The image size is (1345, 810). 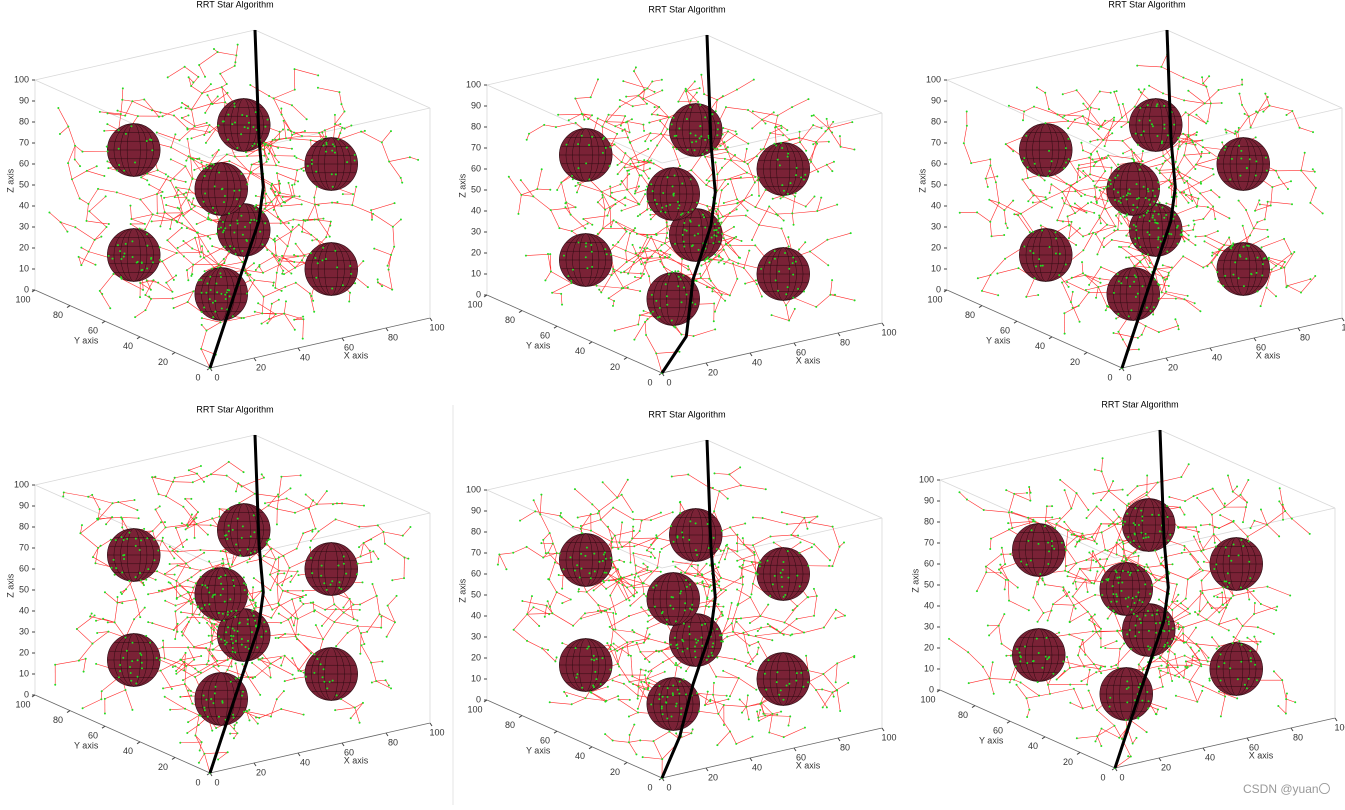 I want to click on y-tick-label: 80, so click(x=970, y=315).